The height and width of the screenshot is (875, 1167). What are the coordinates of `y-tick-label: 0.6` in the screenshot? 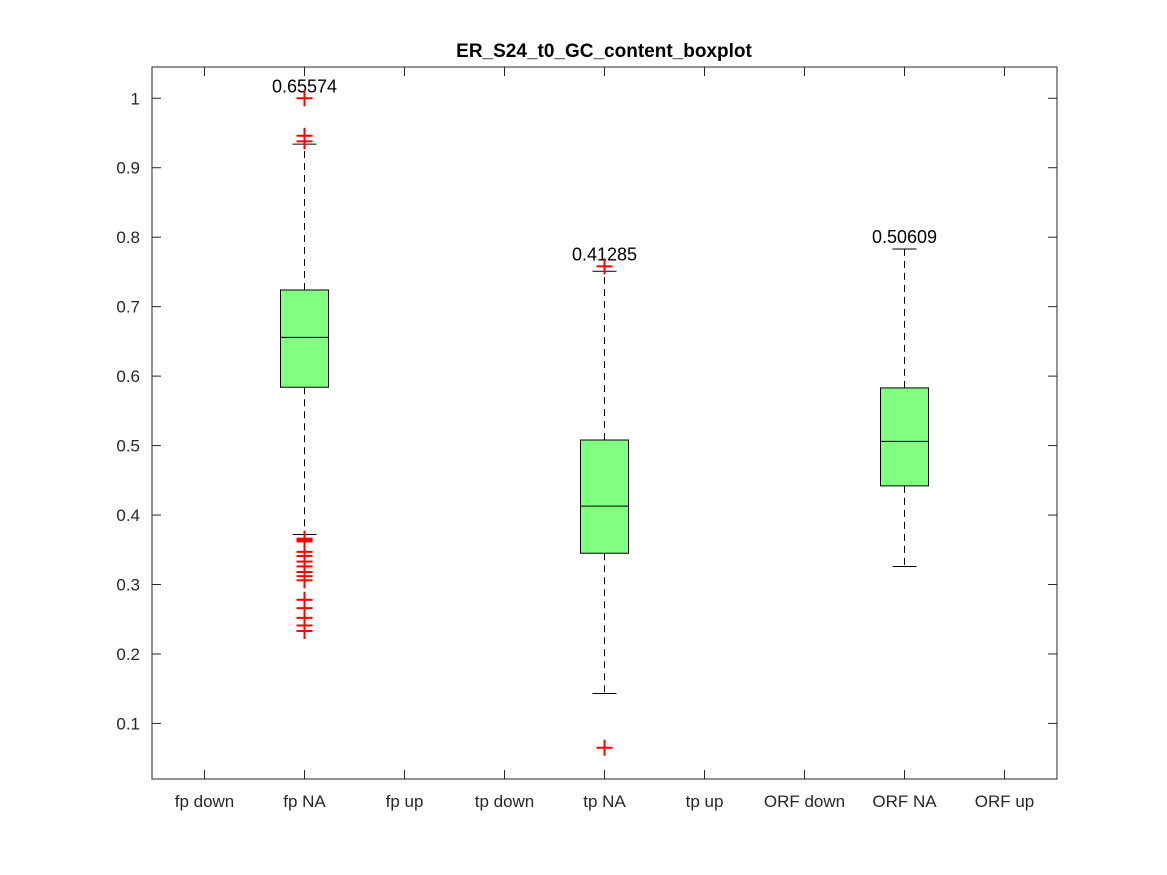 It's located at (128, 376).